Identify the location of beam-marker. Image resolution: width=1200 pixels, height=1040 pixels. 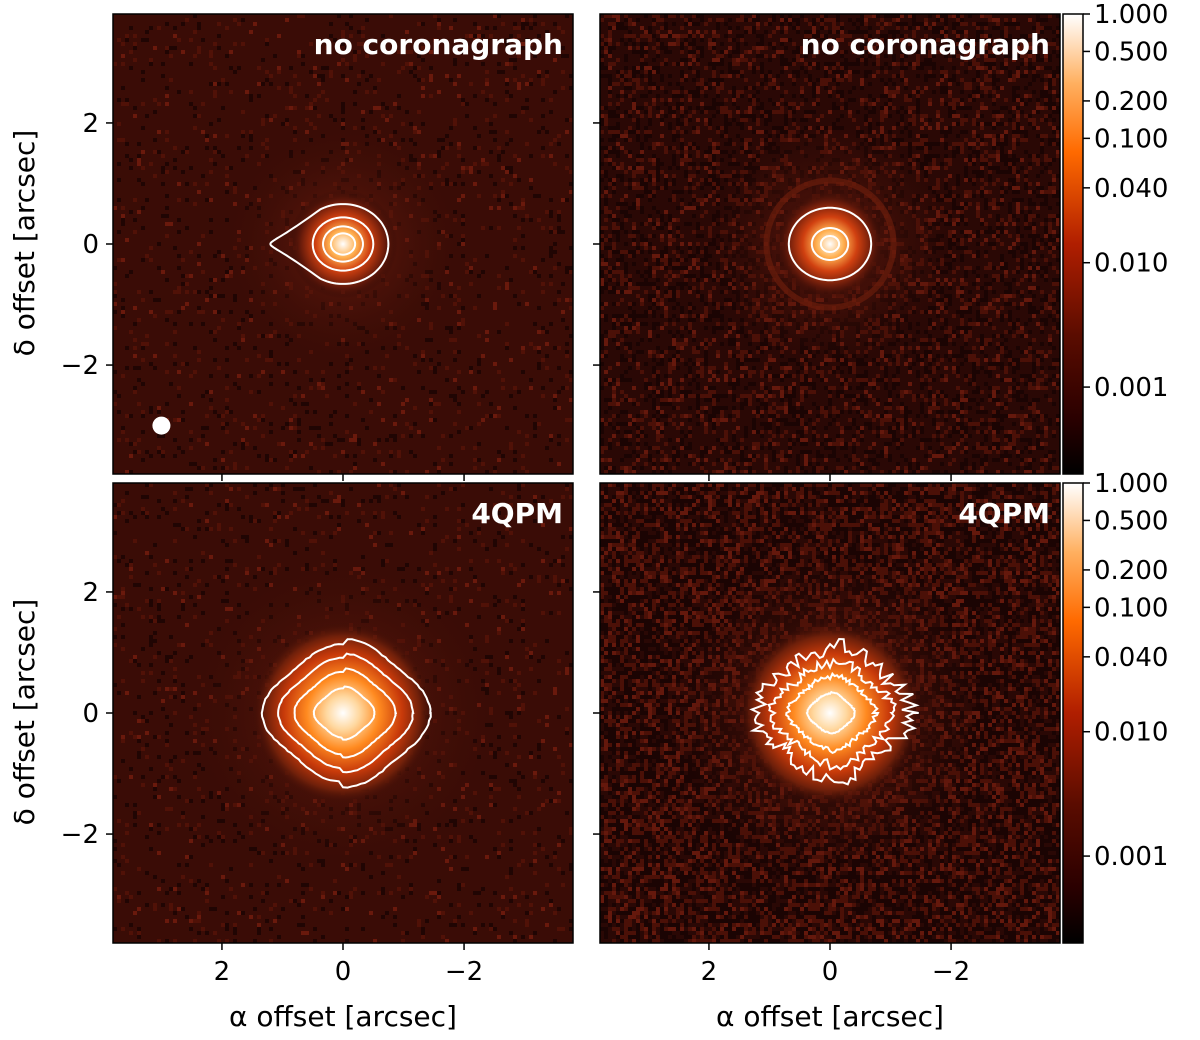
(161, 425).